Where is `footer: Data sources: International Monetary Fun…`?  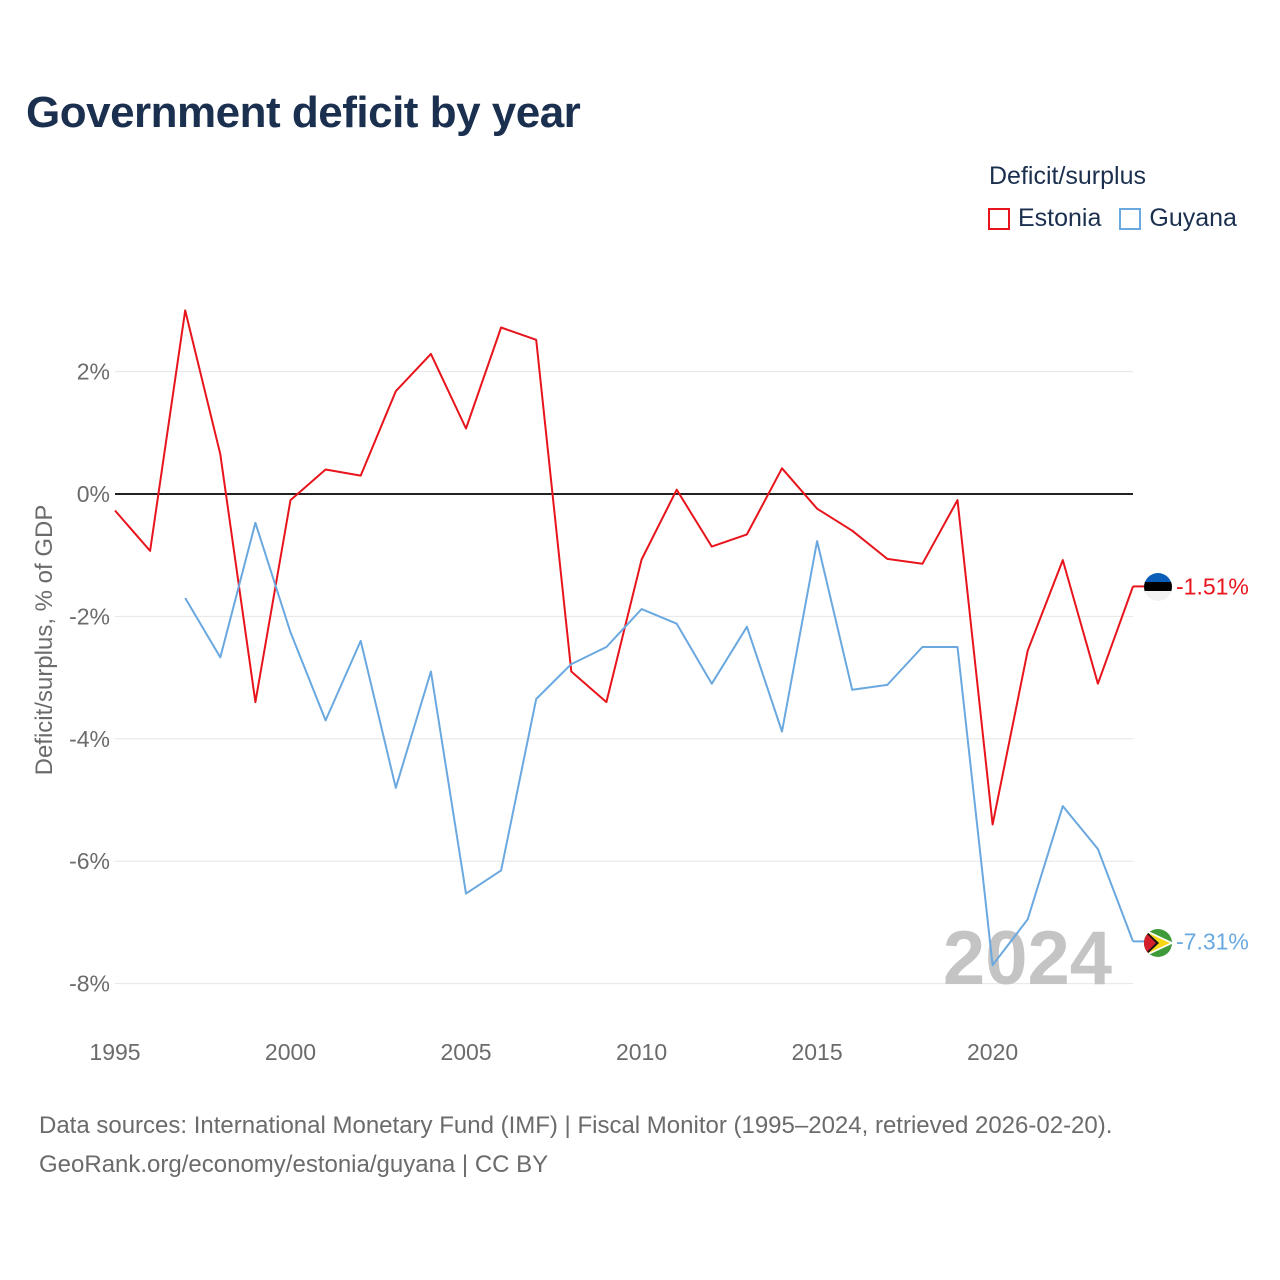 footer: Data sources: International Monetary Fun… is located at coordinates (575, 1145).